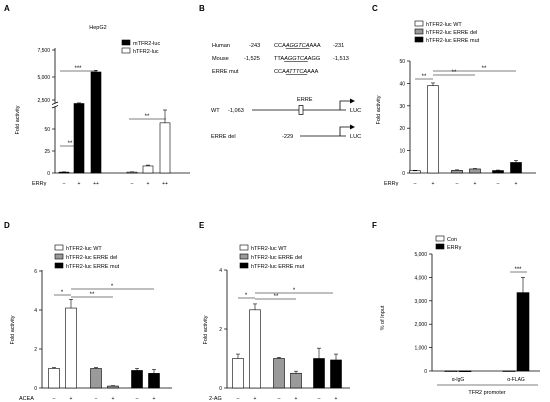  Describe the element at coordinates (206, 329) in the screenshot. I see `panel-e-ylabel: Fold activity` at that location.